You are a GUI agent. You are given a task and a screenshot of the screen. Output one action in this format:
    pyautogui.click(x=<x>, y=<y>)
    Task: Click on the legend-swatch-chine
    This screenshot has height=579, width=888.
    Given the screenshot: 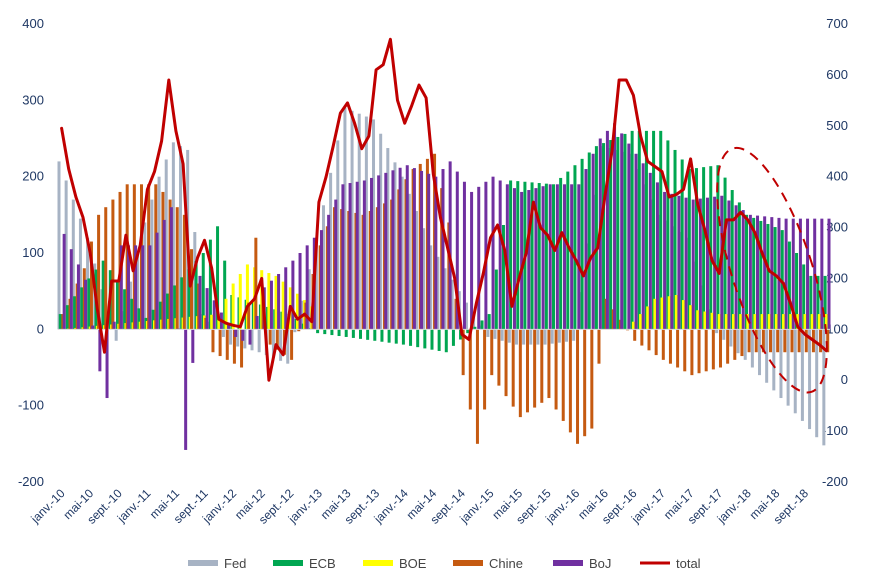 What is the action you would take?
    pyautogui.click(x=468, y=563)
    